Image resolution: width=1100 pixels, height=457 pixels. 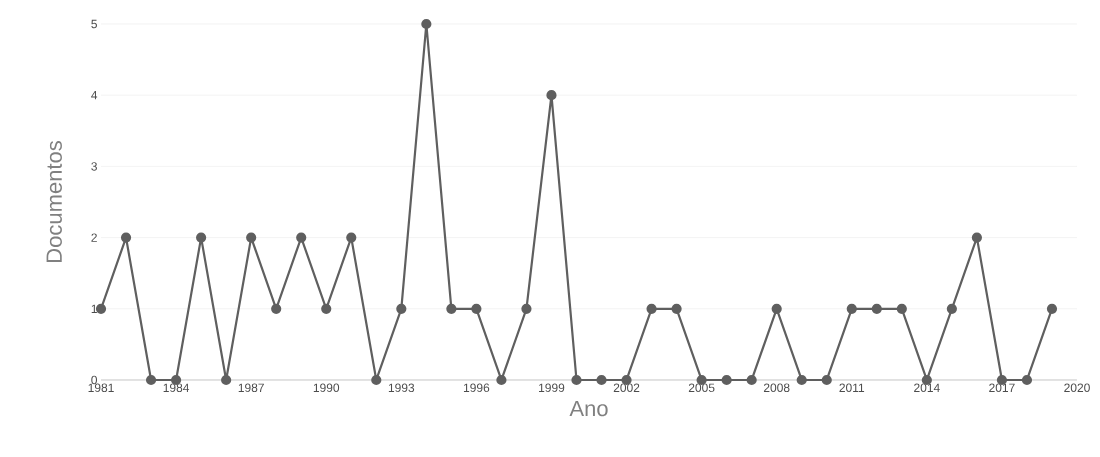 What do you see at coordinates (476, 388) in the screenshot?
I see `x-tick-label: 1996` at bounding box center [476, 388].